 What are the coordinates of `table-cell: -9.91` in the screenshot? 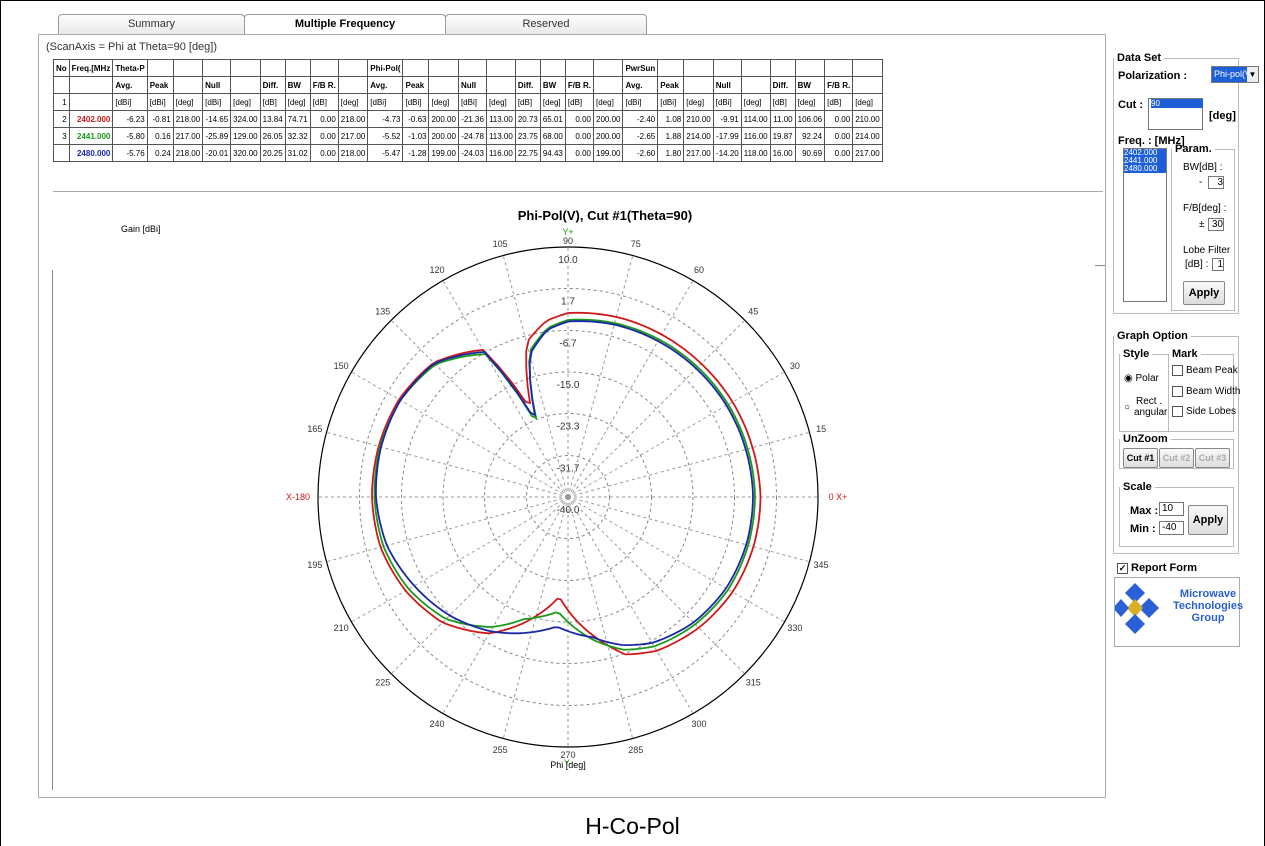 It's located at (727, 119).